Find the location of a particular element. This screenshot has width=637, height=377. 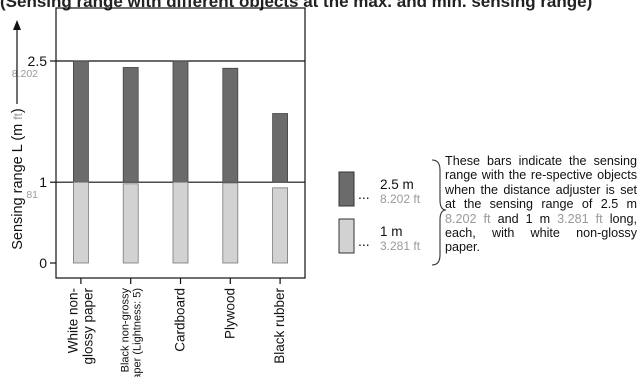

x-tick-label-2-line-0: Cardboard is located at coordinates (180, 320).